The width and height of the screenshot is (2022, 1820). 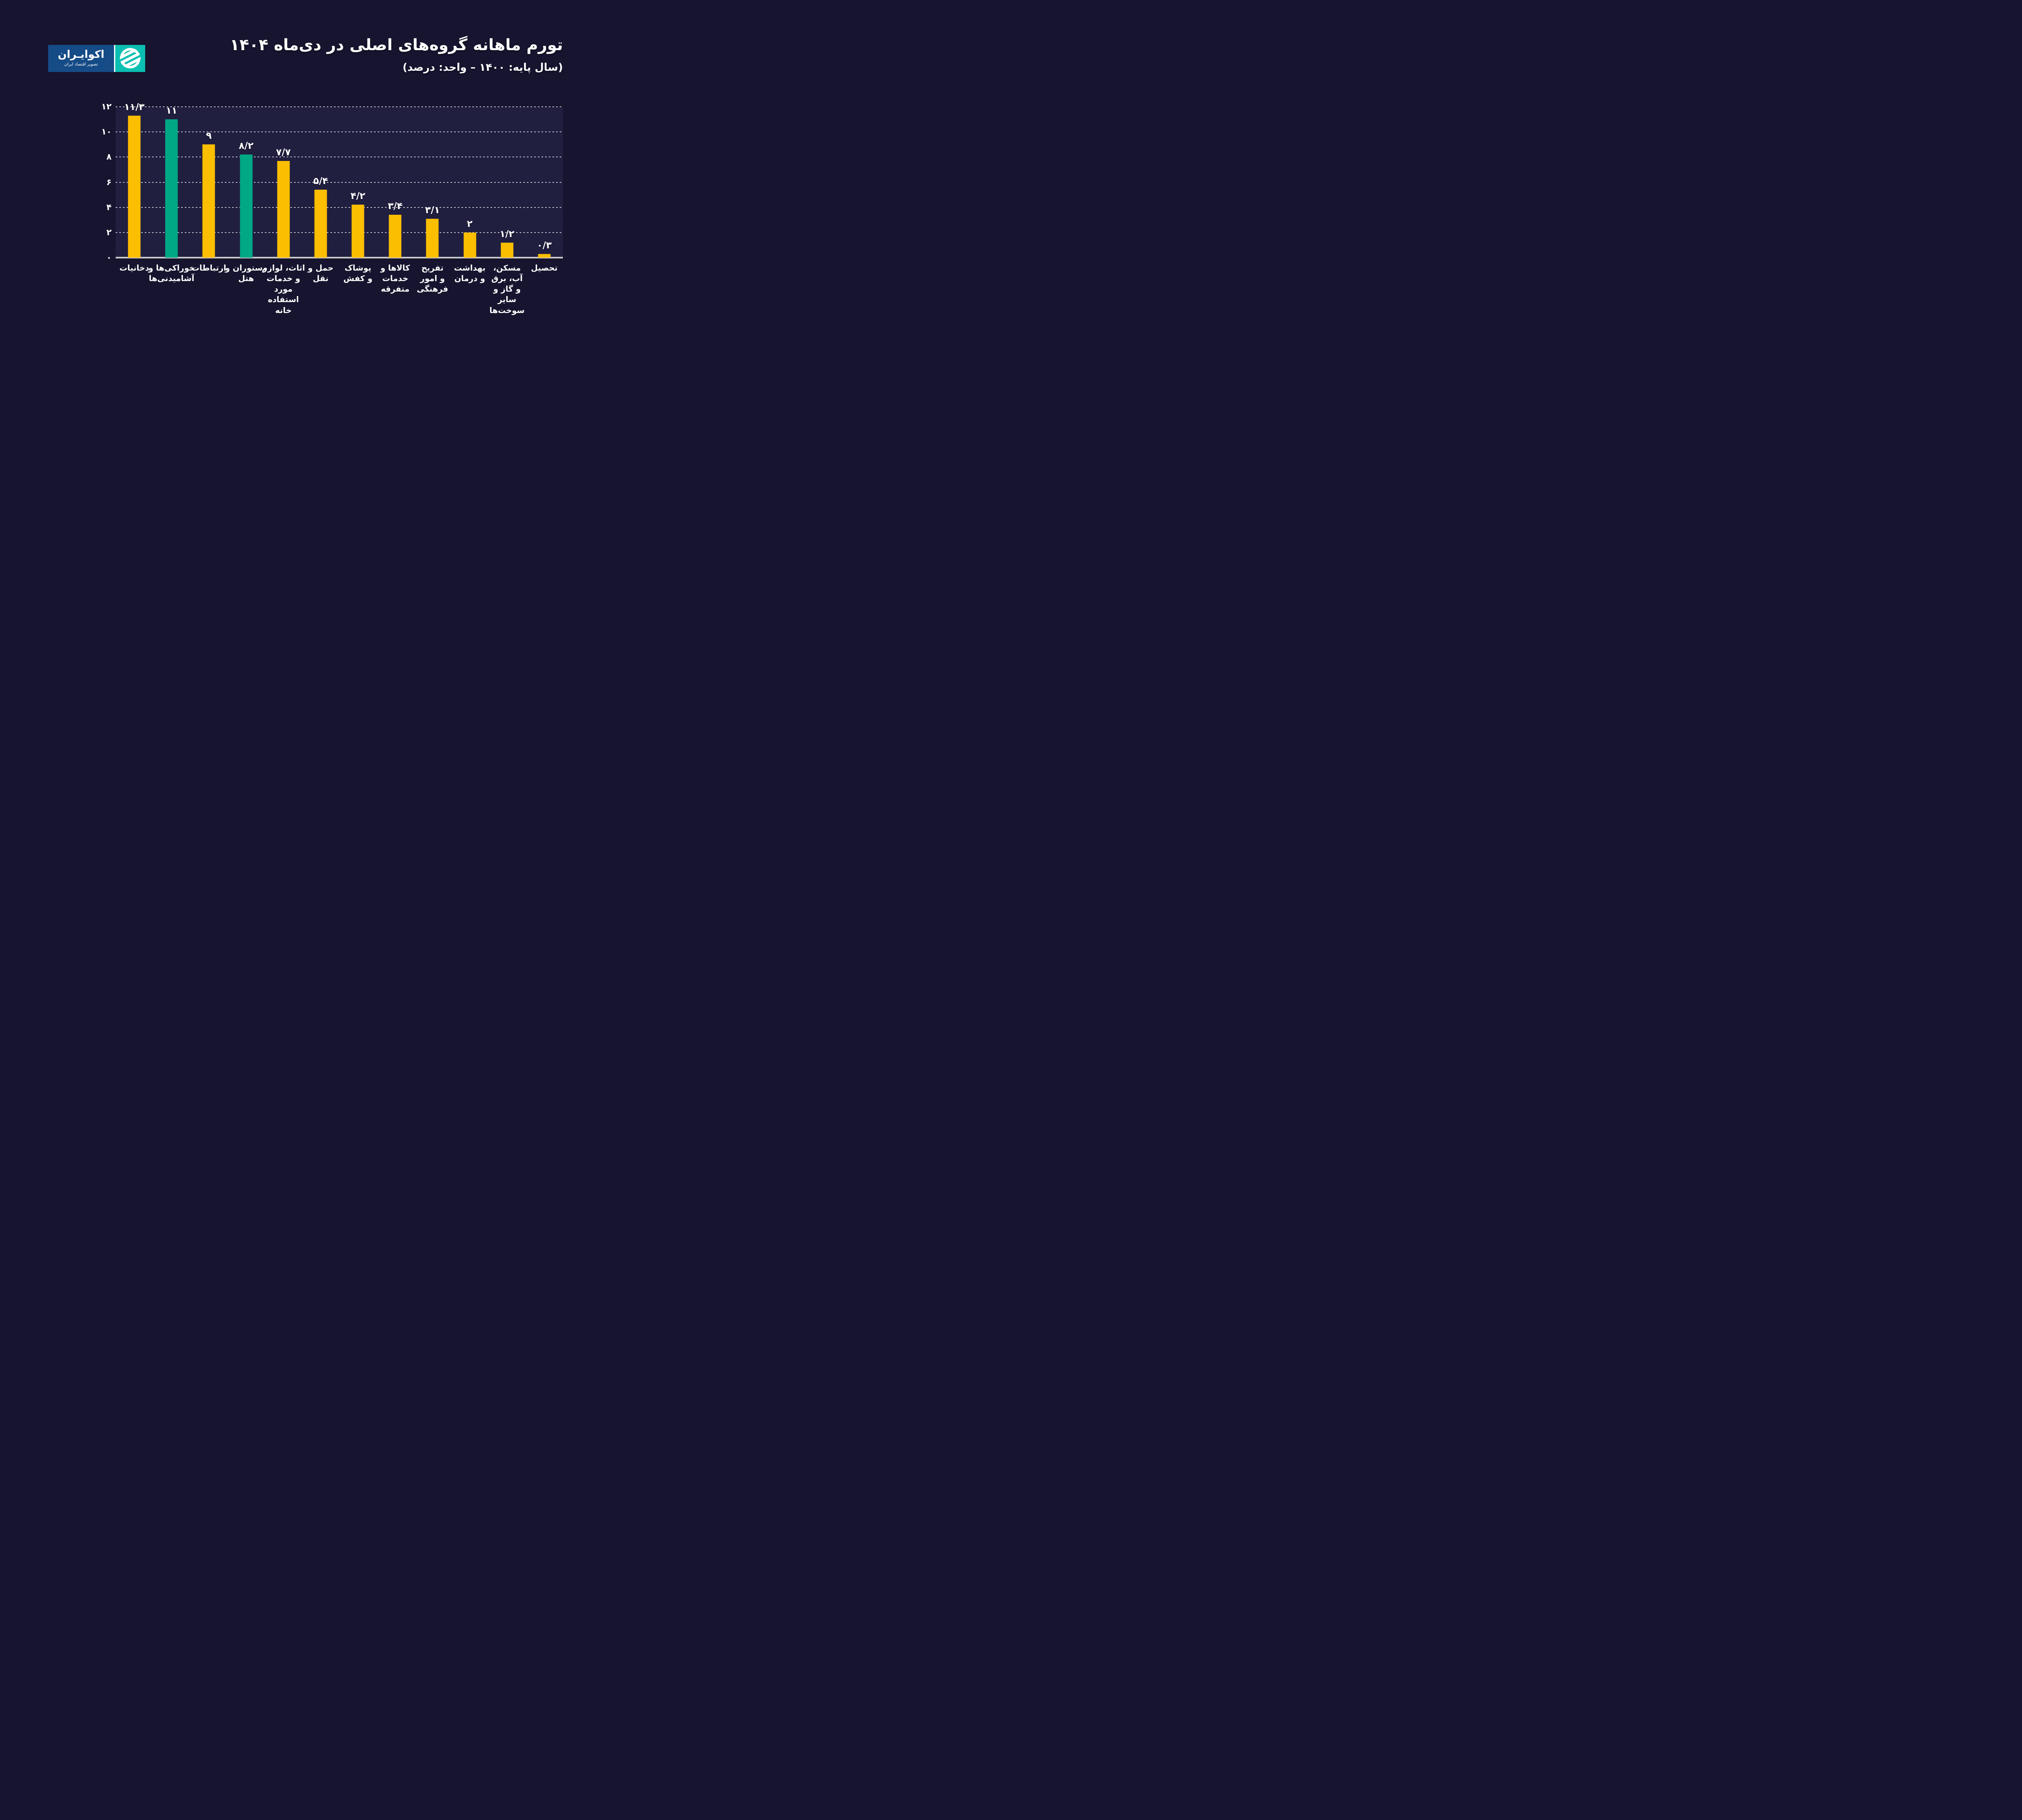 What do you see at coordinates (109, 257) in the screenshot?
I see `y-tick-label-0: ۰` at bounding box center [109, 257].